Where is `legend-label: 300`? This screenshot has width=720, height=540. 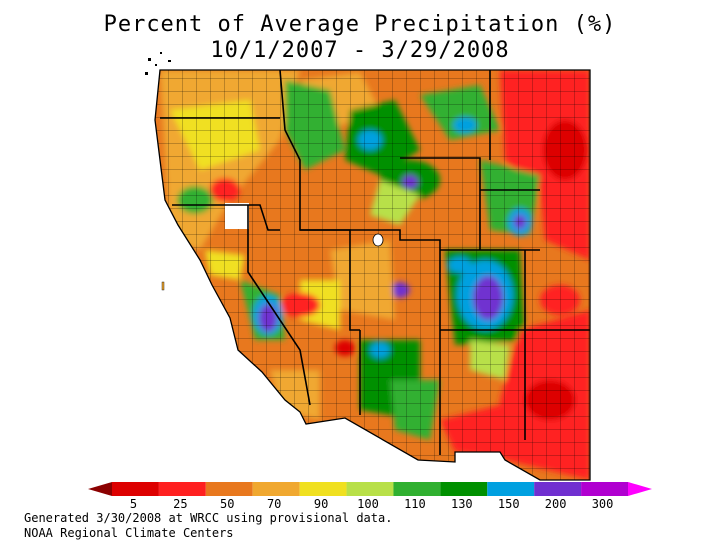 legend-label: 300 is located at coordinates (603, 504).